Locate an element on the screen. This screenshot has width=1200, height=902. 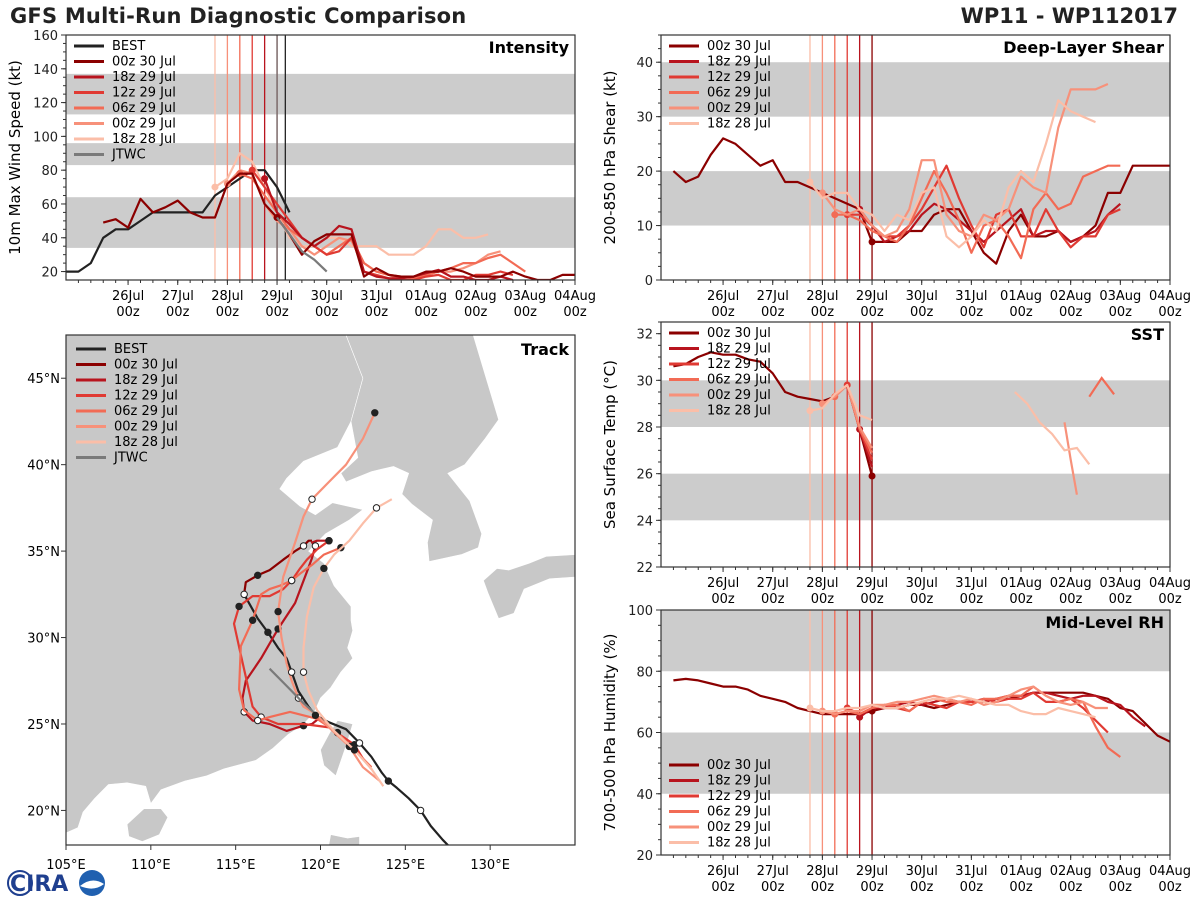
series-line-12z-29-Jul is located at coordinates (984, 206).